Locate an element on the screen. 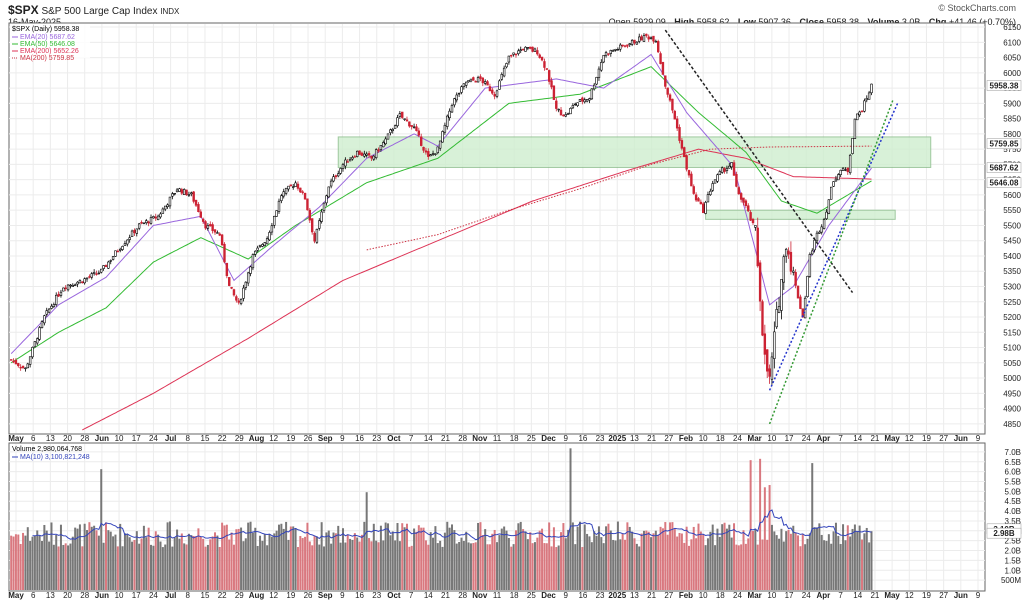 Image resolution: width=1024 pixels, height=601 pixels. date-tick-label: 14 is located at coordinates (428, 595).